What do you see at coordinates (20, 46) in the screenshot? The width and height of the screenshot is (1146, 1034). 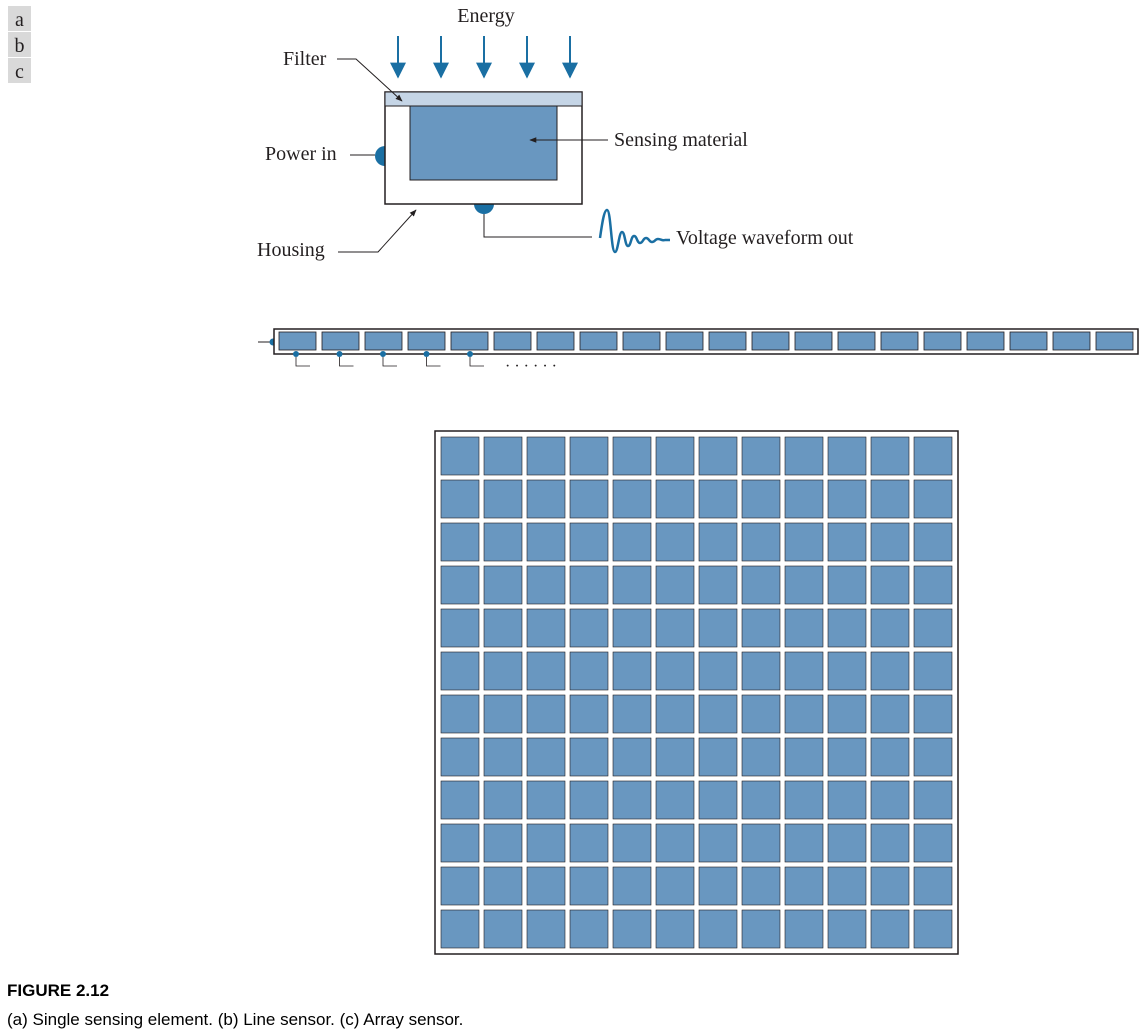 I see `panel-label-b: b` at bounding box center [20, 46].